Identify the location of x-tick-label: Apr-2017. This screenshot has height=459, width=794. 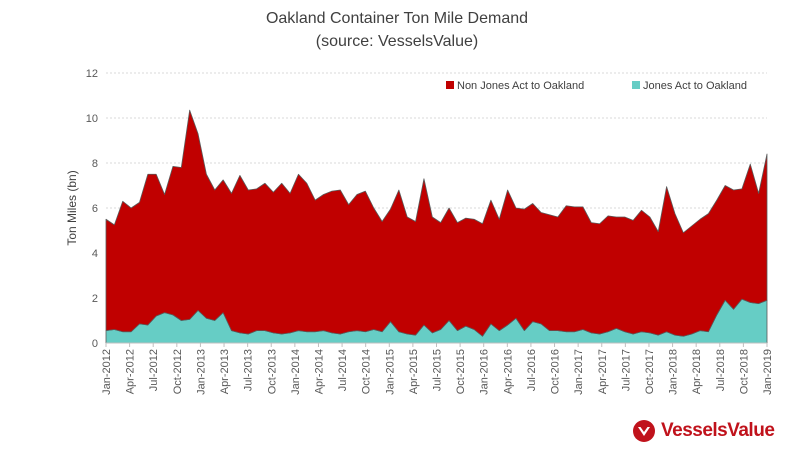
(603, 371).